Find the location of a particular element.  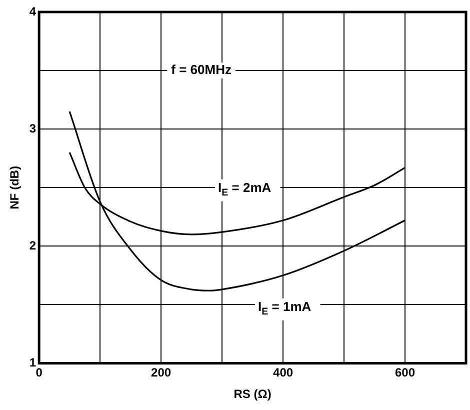

x-tick-label: 600 is located at coordinates (405, 373).